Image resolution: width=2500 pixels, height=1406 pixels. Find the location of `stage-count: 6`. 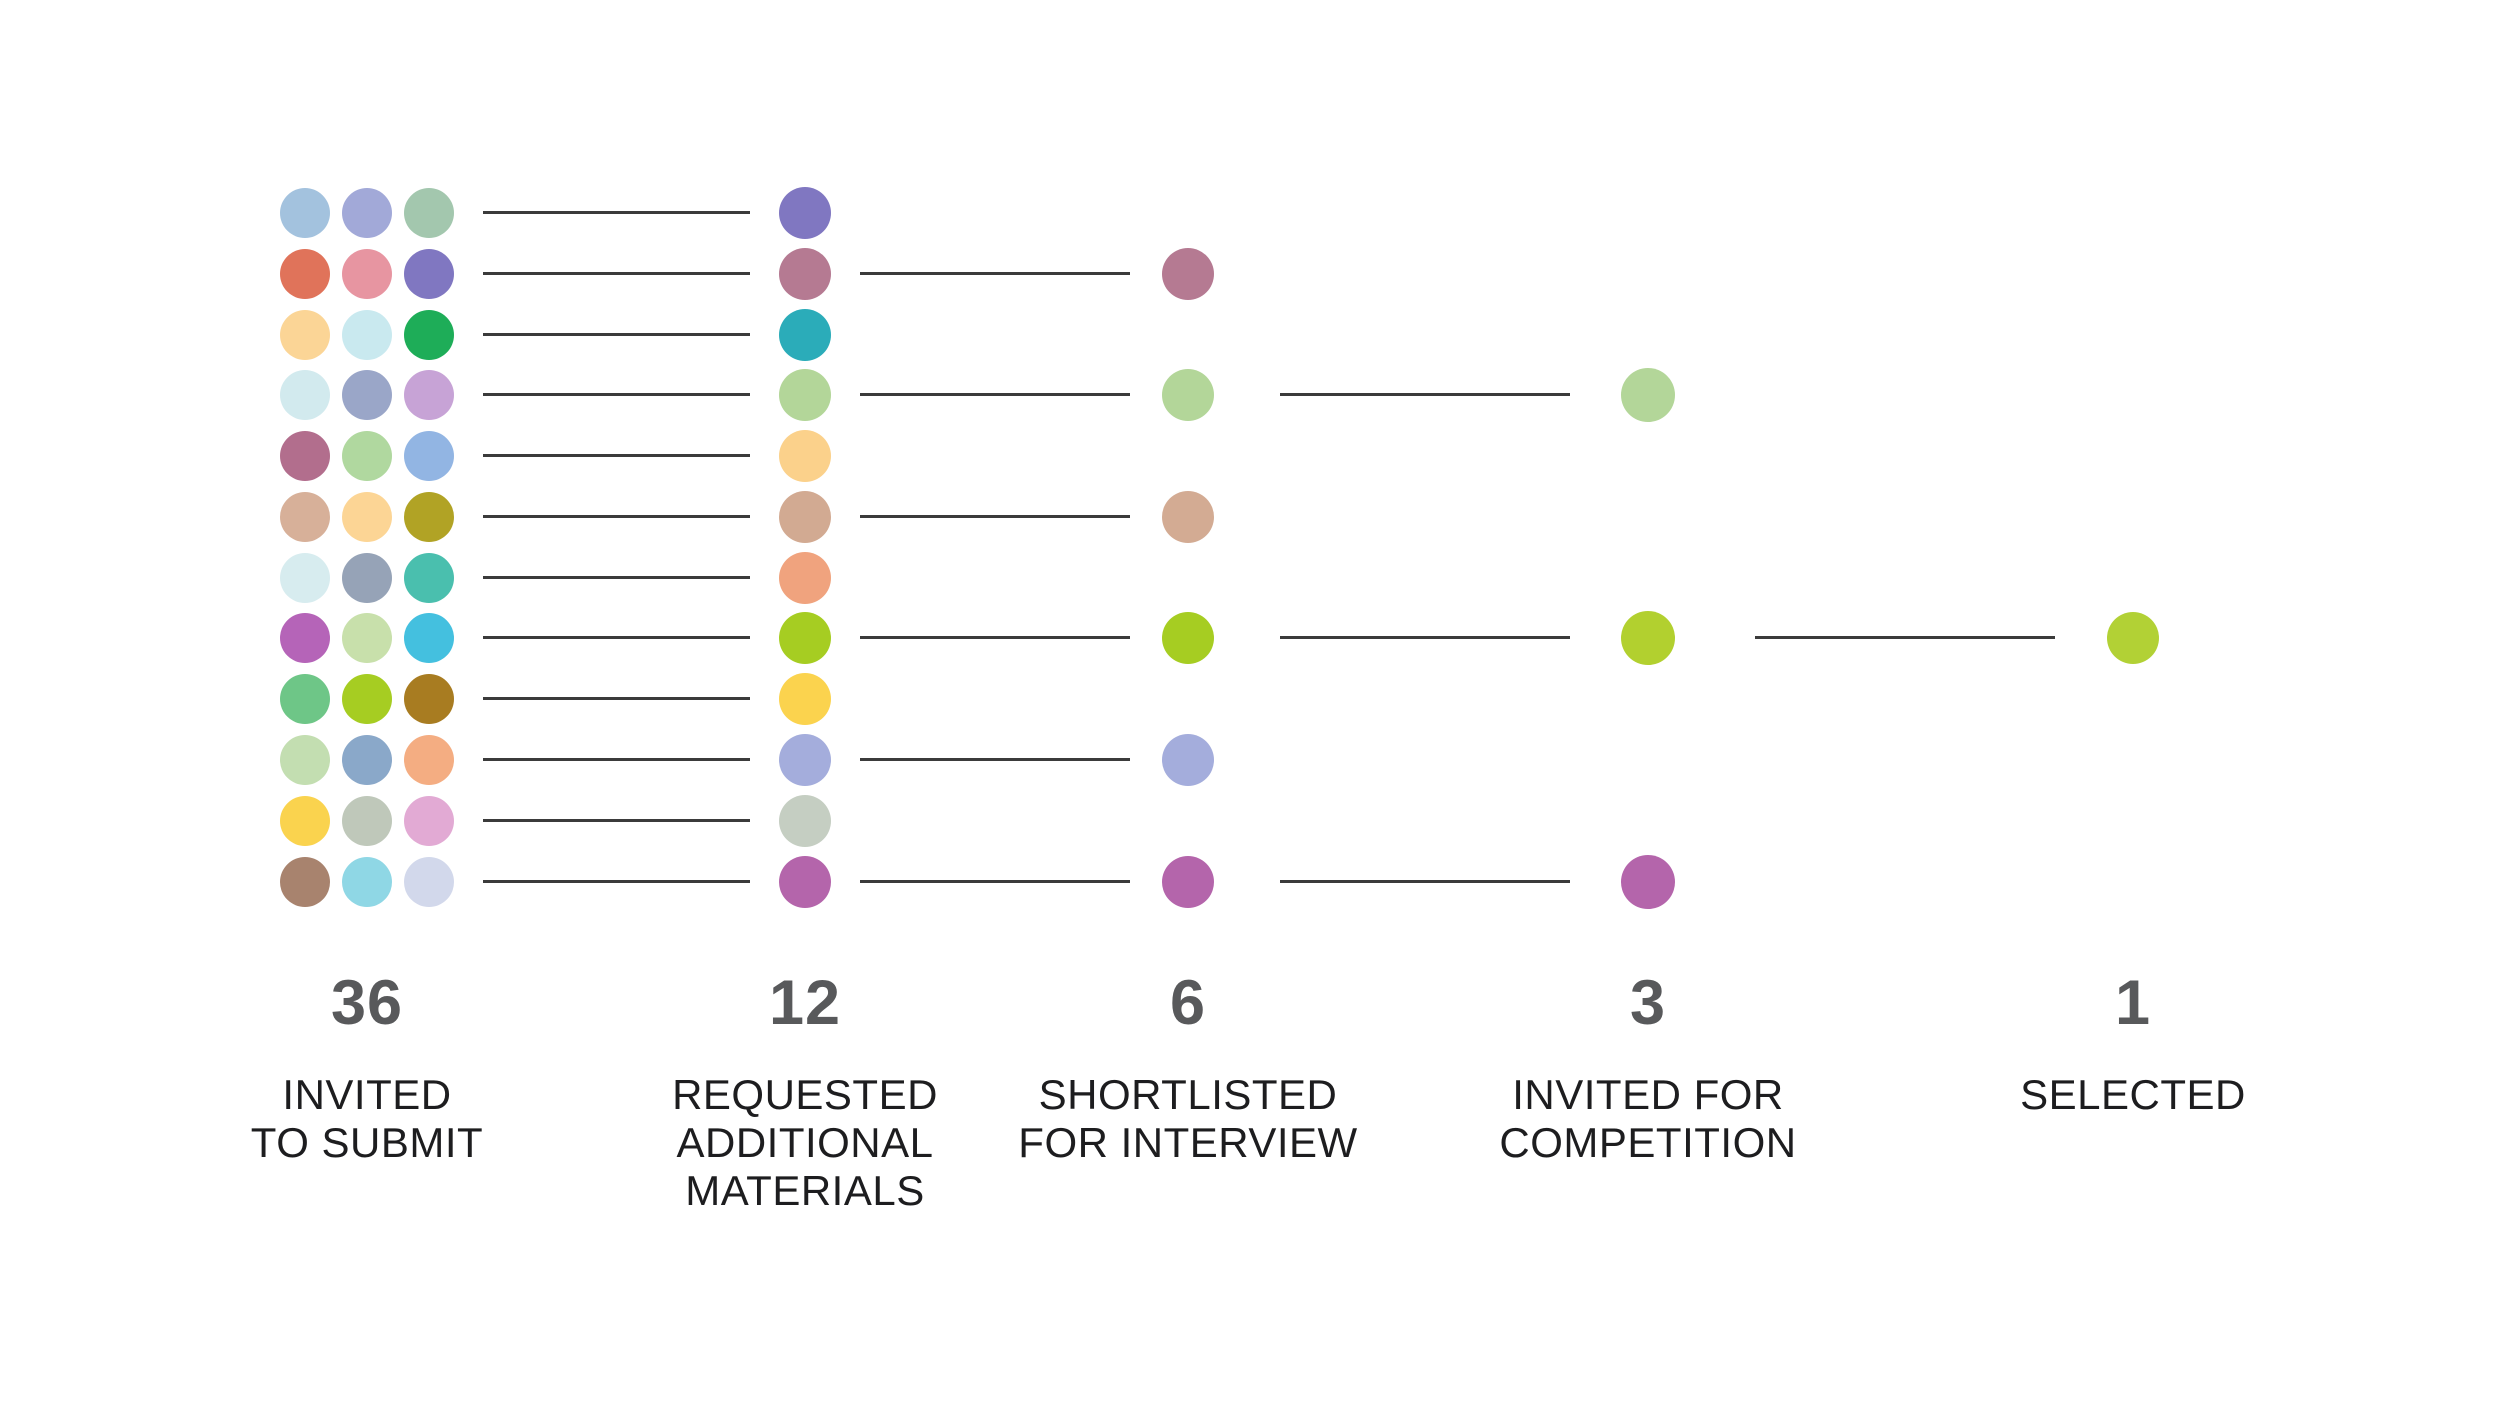

stage-count: 6 is located at coordinates (1188, 1003).